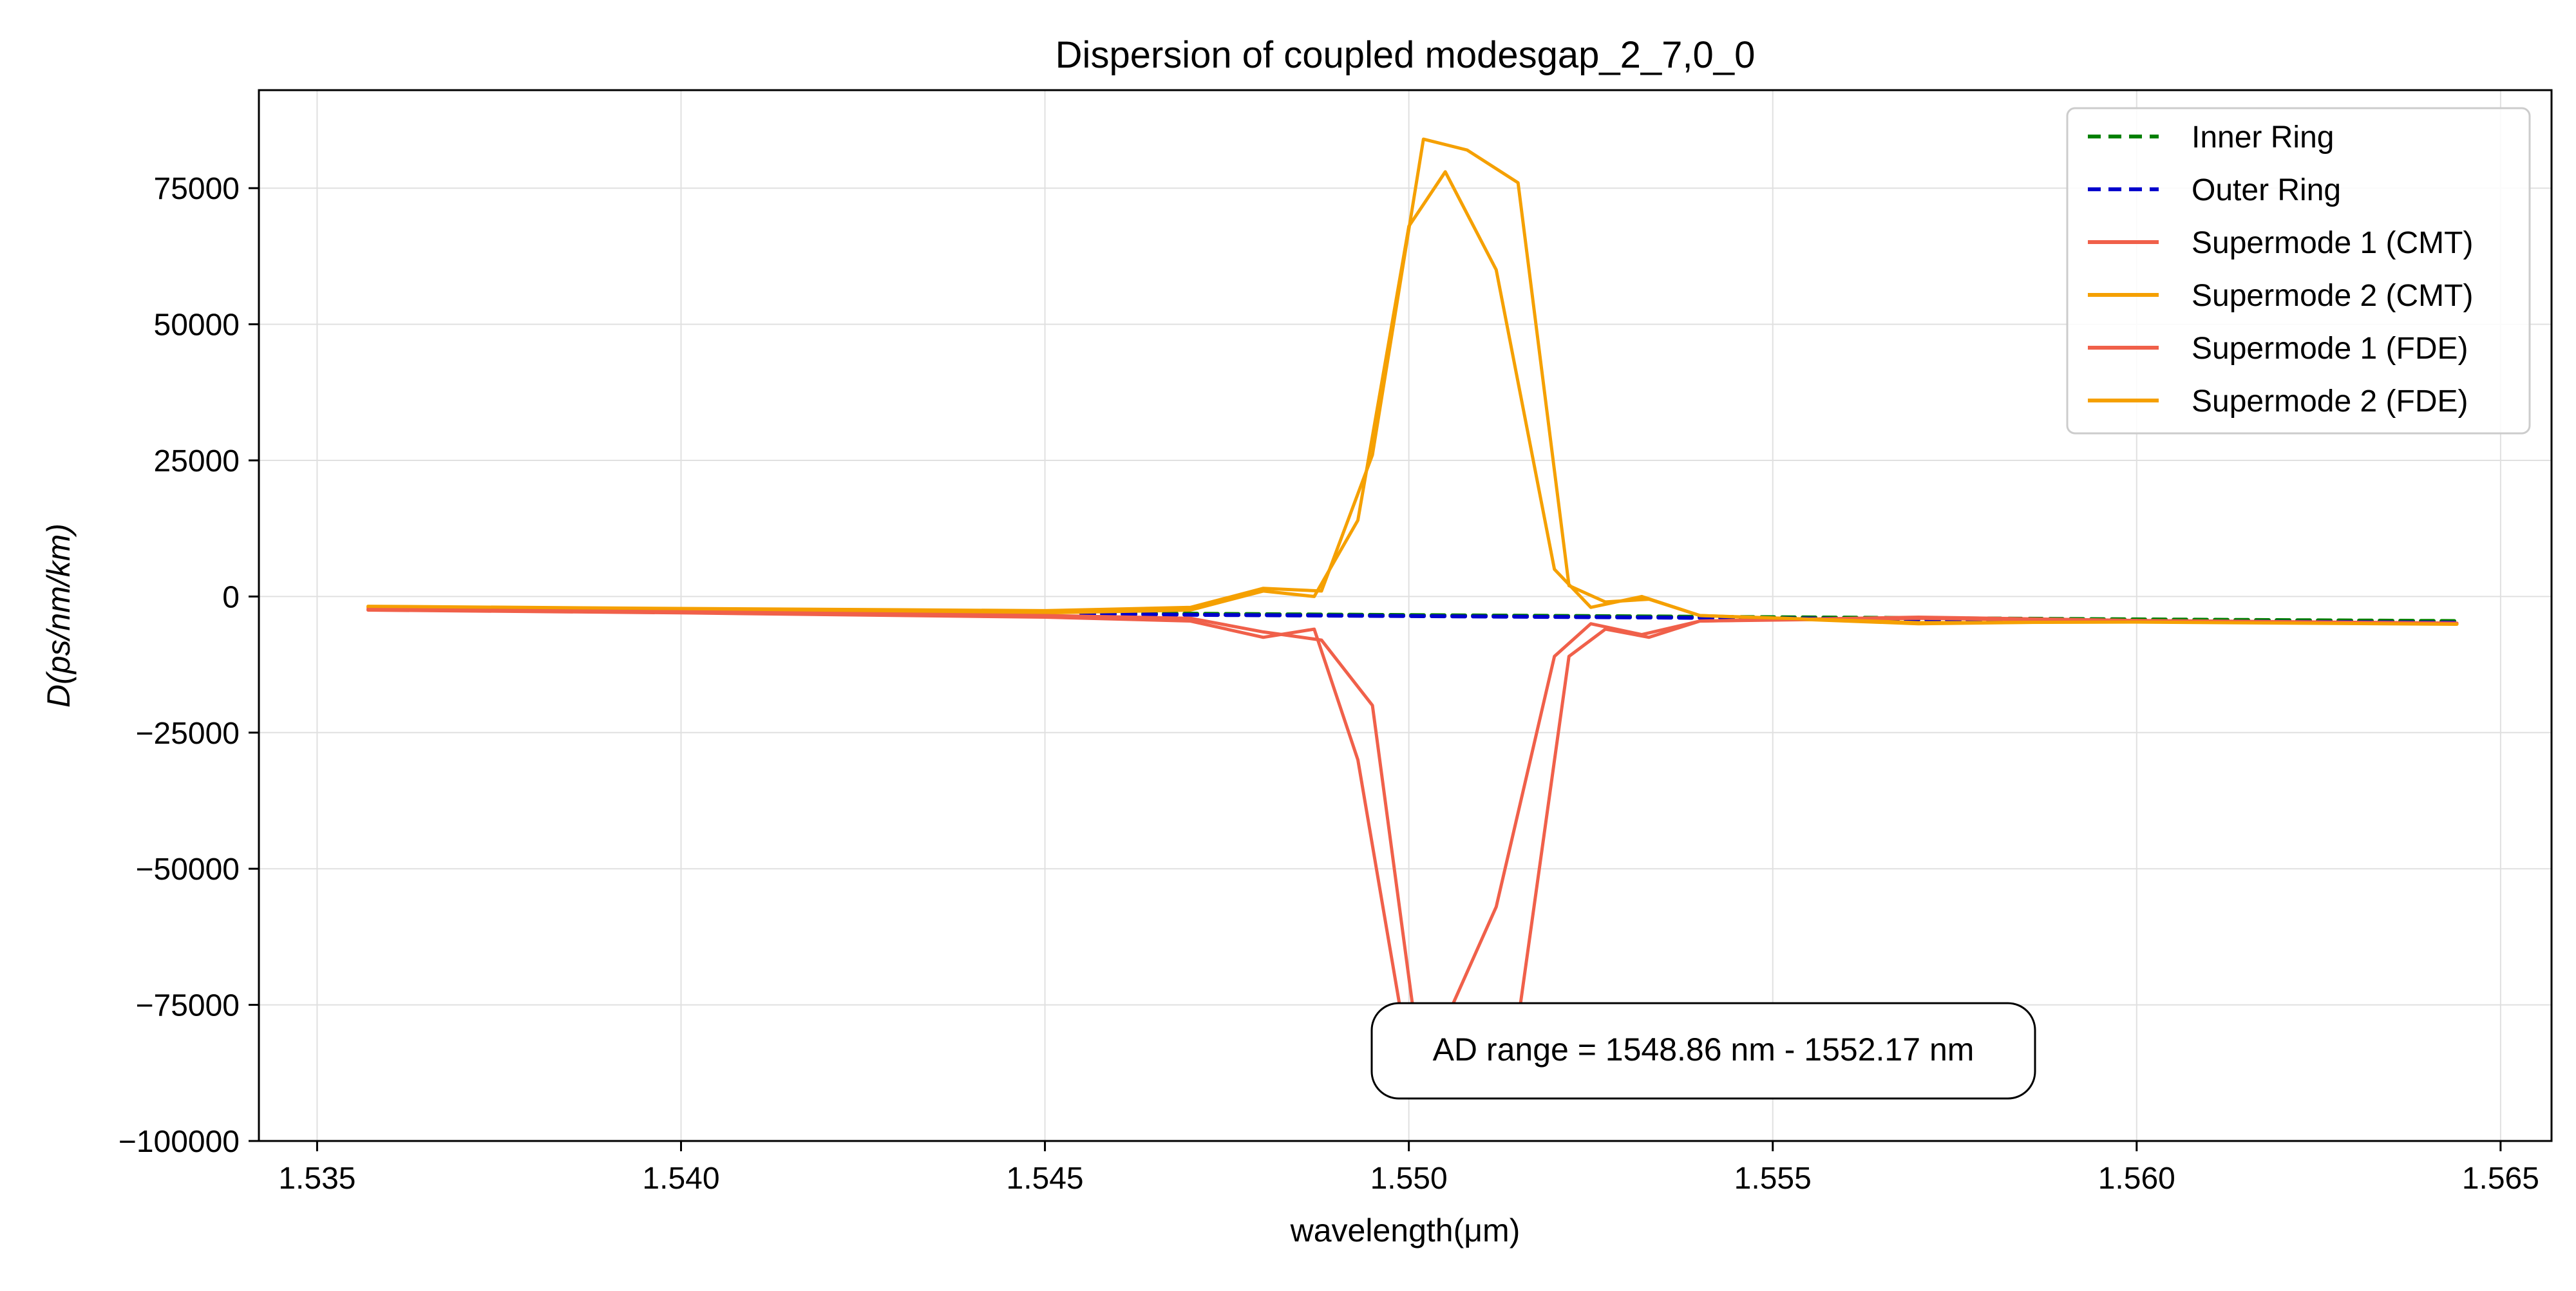 The height and width of the screenshot is (1291, 2576). I want to click on y-axis-label: D(ps/nm/km), so click(59, 615).